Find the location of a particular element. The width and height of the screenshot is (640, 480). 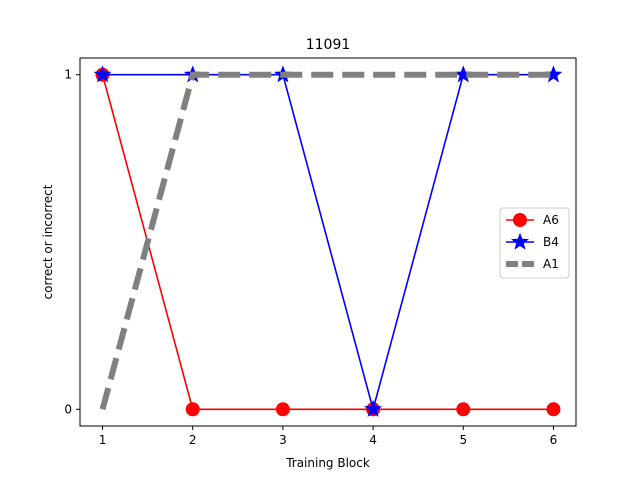

y-axis: 01 is located at coordinates (72, 242).